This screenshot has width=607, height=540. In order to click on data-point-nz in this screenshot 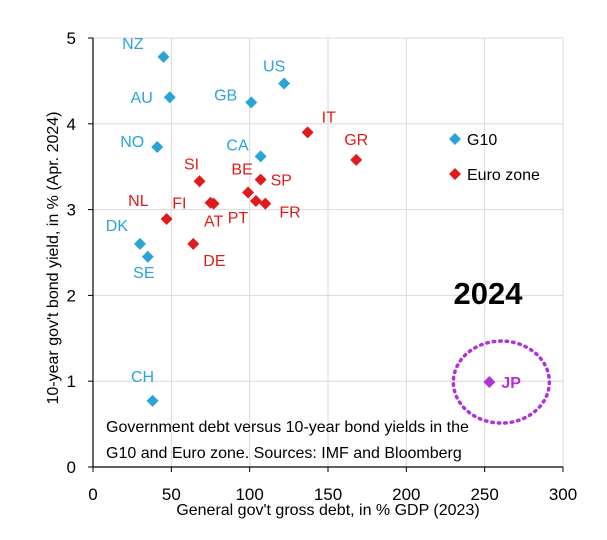, I will do `click(163, 56)`.